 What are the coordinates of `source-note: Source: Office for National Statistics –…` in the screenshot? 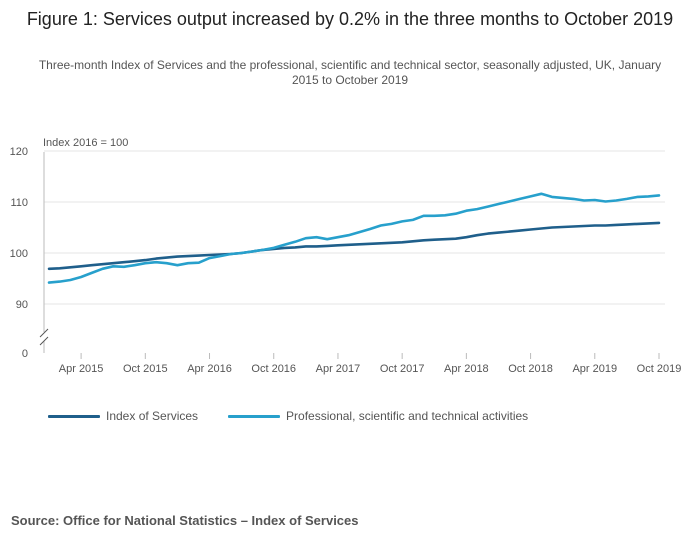 It's located at (185, 520).